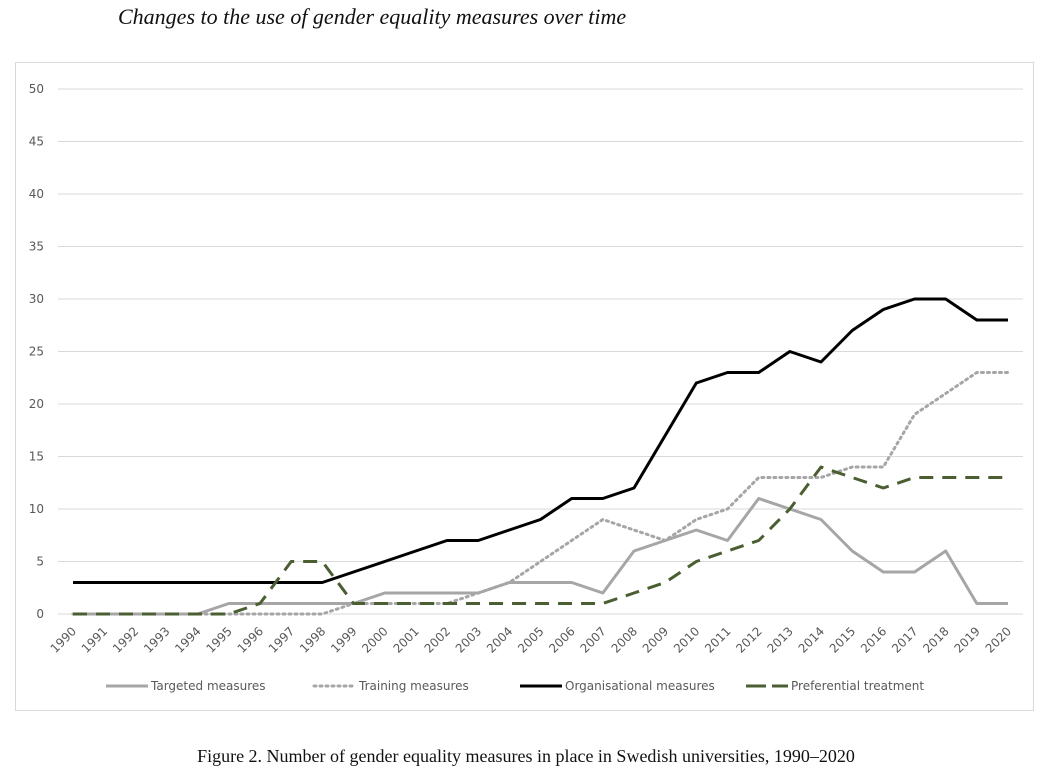  Describe the element at coordinates (405, 639) in the screenshot. I see `x-tick-label: 2001` at that location.